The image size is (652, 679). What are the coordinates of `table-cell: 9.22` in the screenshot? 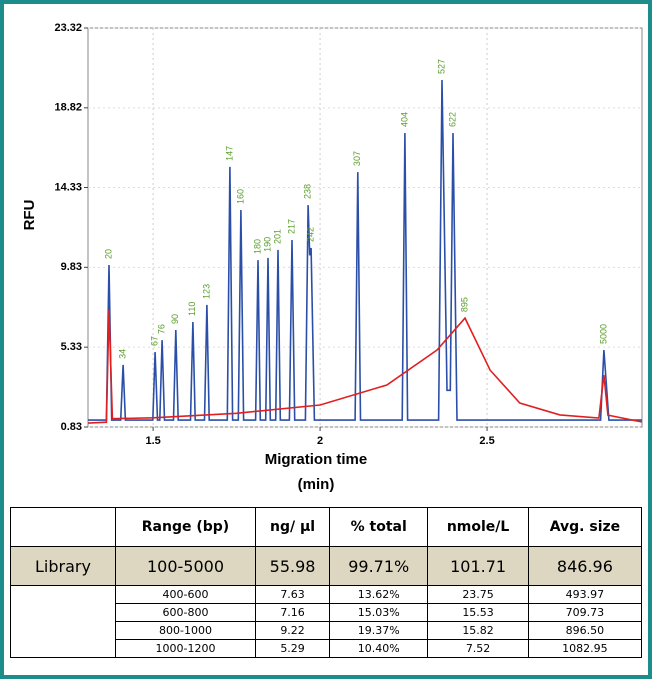 It's located at (293, 630).